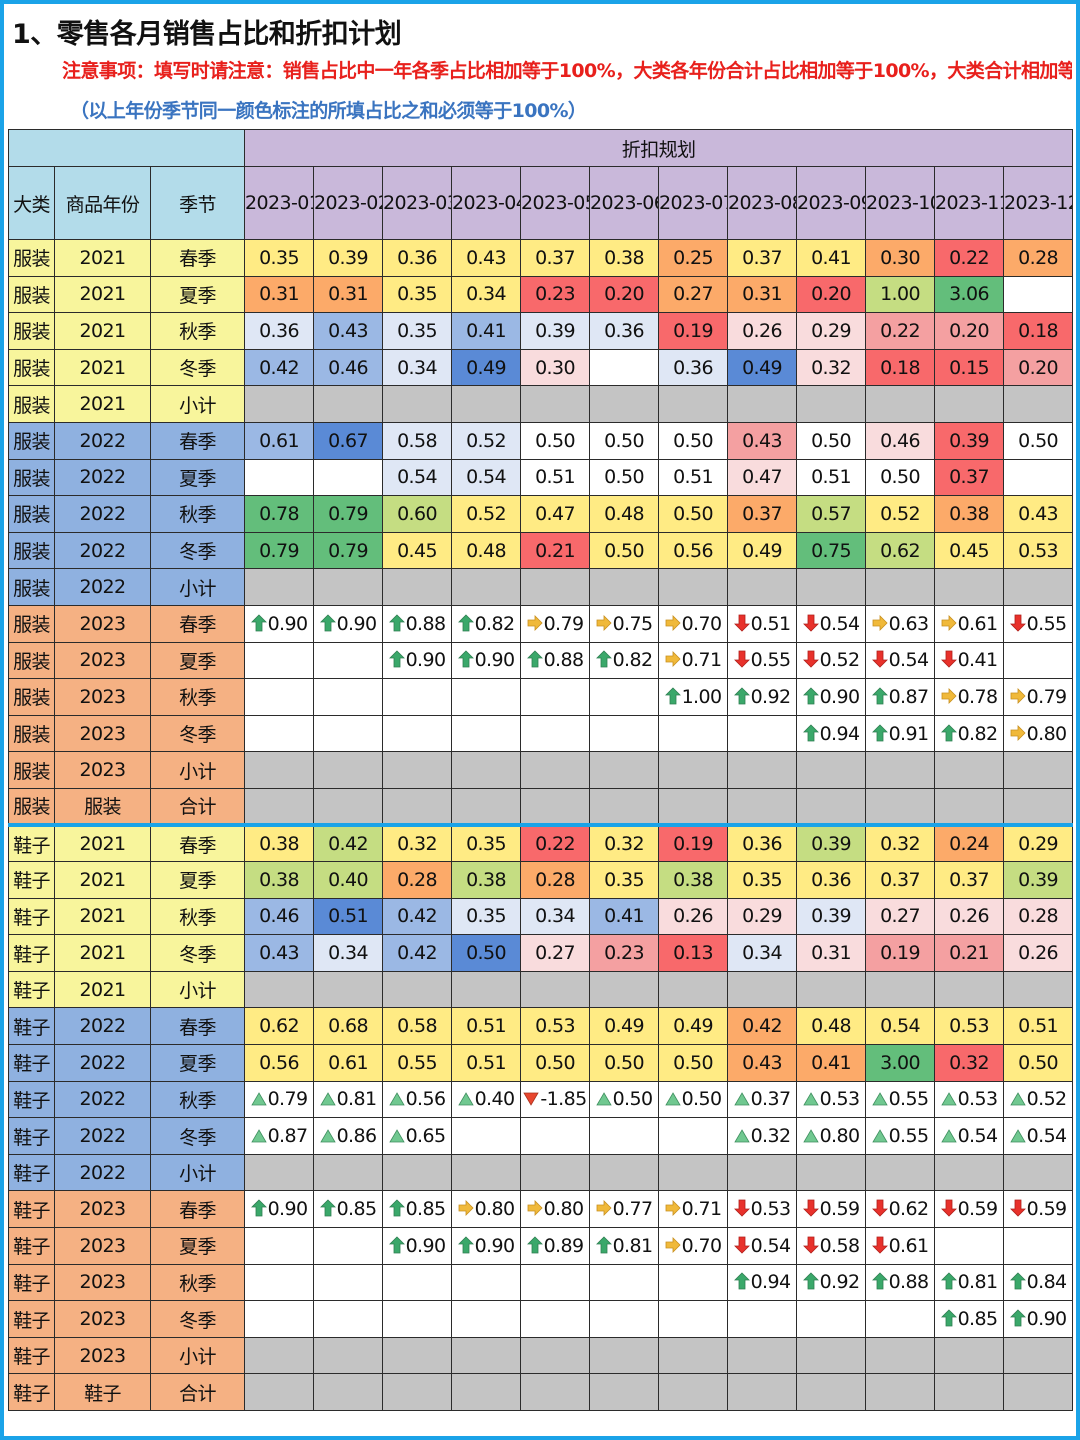 The height and width of the screenshot is (1440, 1080). I want to click on value-cell: 0.77, so click(624, 1209).